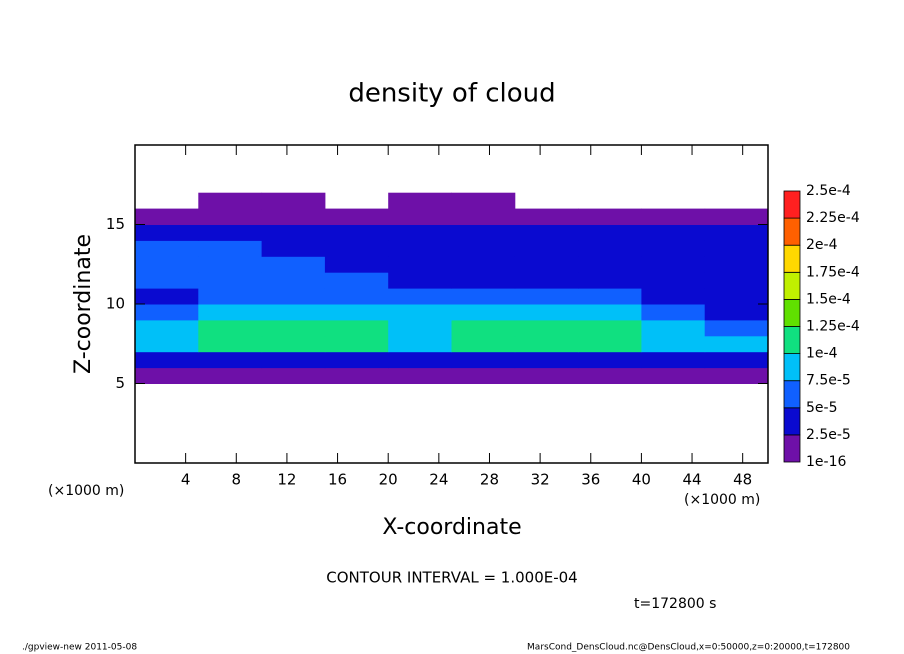  Describe the element at coordinates (451, 94) in the screenshot. I see `chart-title: density of cloud` at that location.